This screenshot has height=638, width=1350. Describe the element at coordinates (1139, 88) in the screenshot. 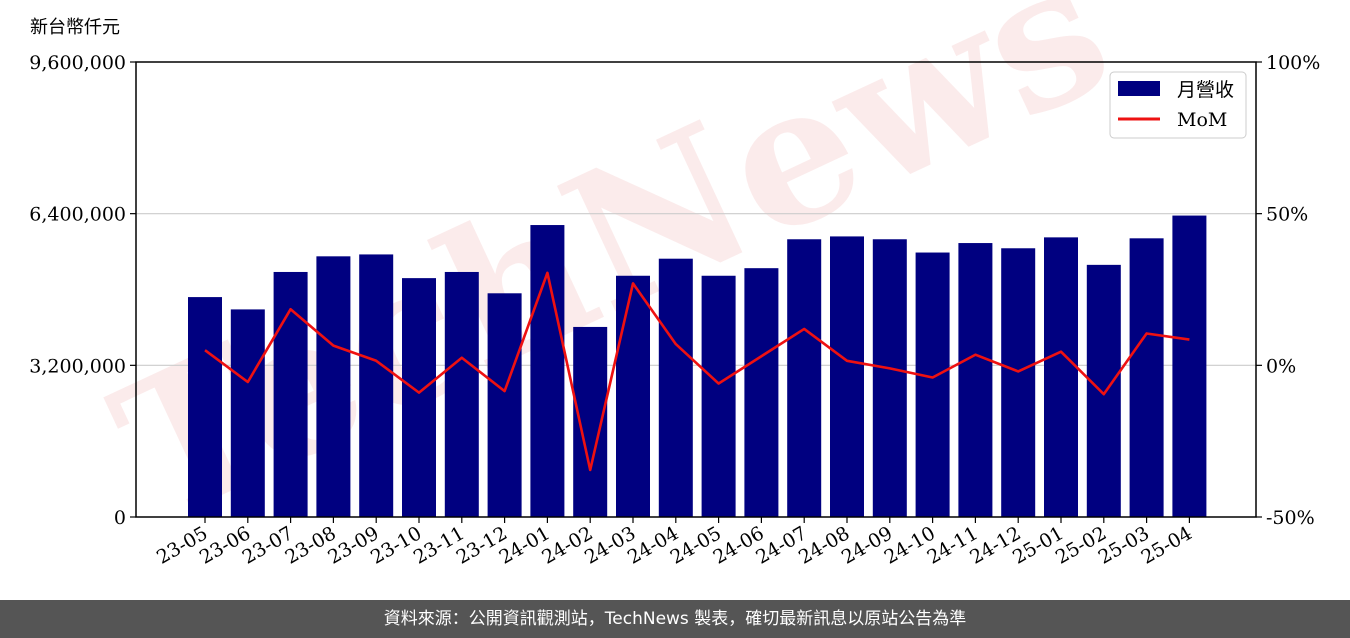

I see `legend-swatch-bar` at that location.